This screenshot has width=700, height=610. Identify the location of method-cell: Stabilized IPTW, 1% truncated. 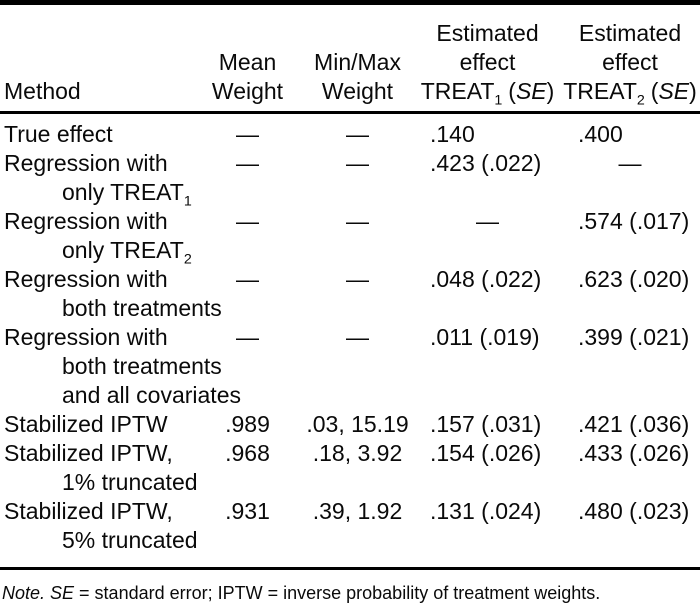
(101, 467).